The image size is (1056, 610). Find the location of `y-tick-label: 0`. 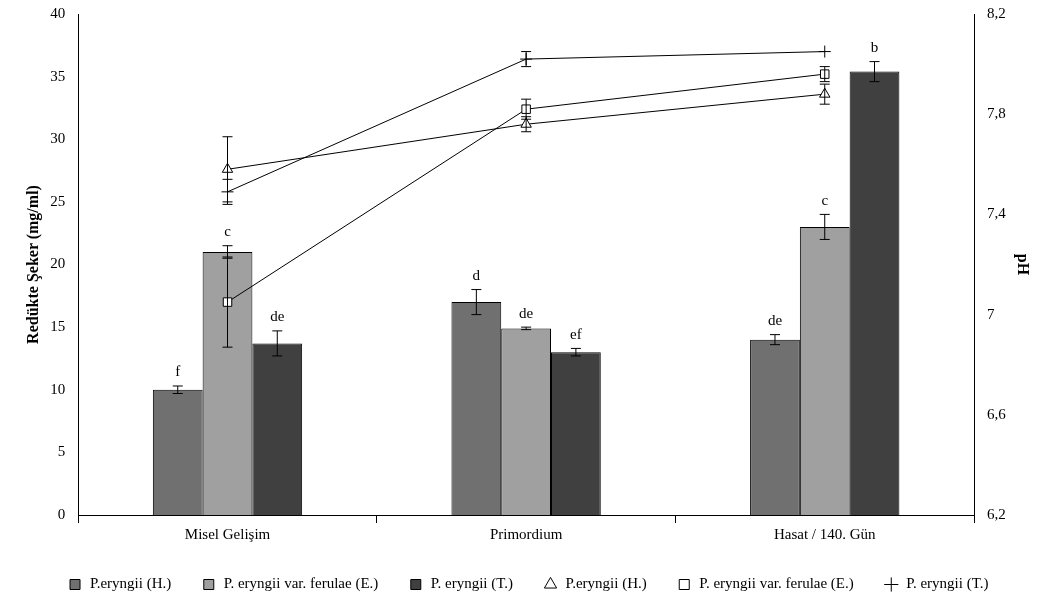

y-tick-label: 0 is located at coordinates (61, 513).